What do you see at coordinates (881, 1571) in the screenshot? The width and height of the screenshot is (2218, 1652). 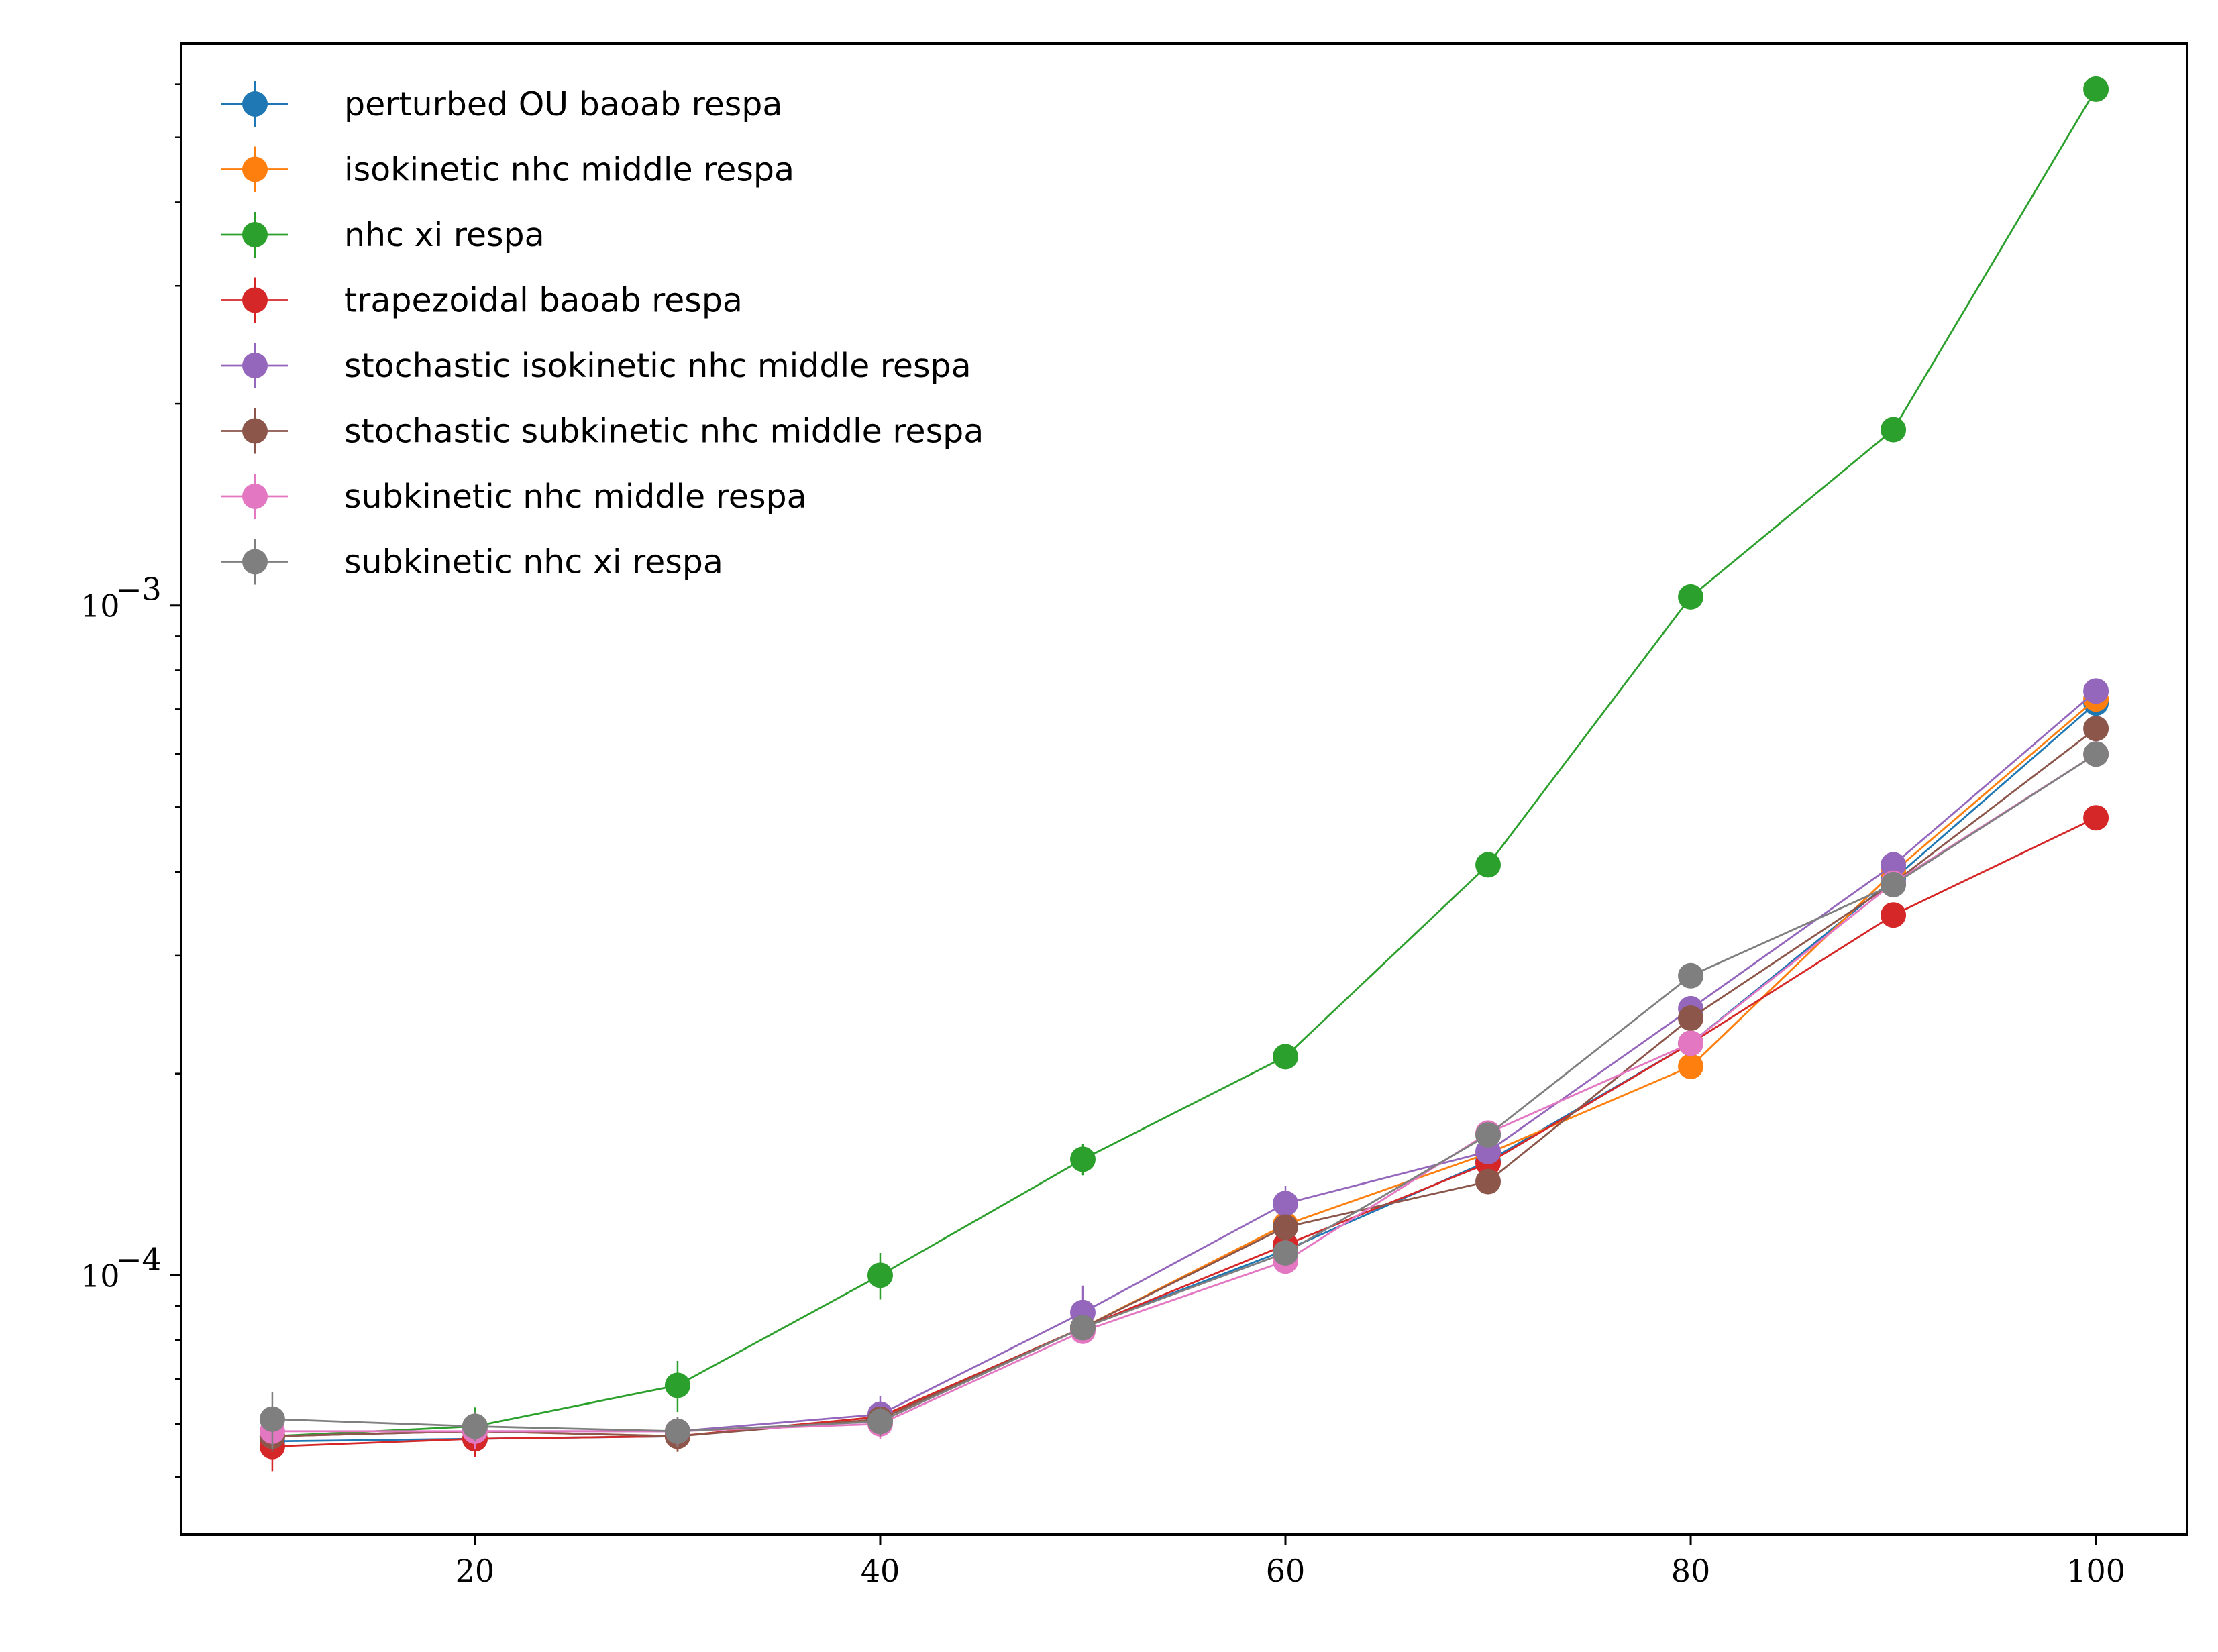 I see `x-tick-label: 40` at bounding box center [881, 1571].